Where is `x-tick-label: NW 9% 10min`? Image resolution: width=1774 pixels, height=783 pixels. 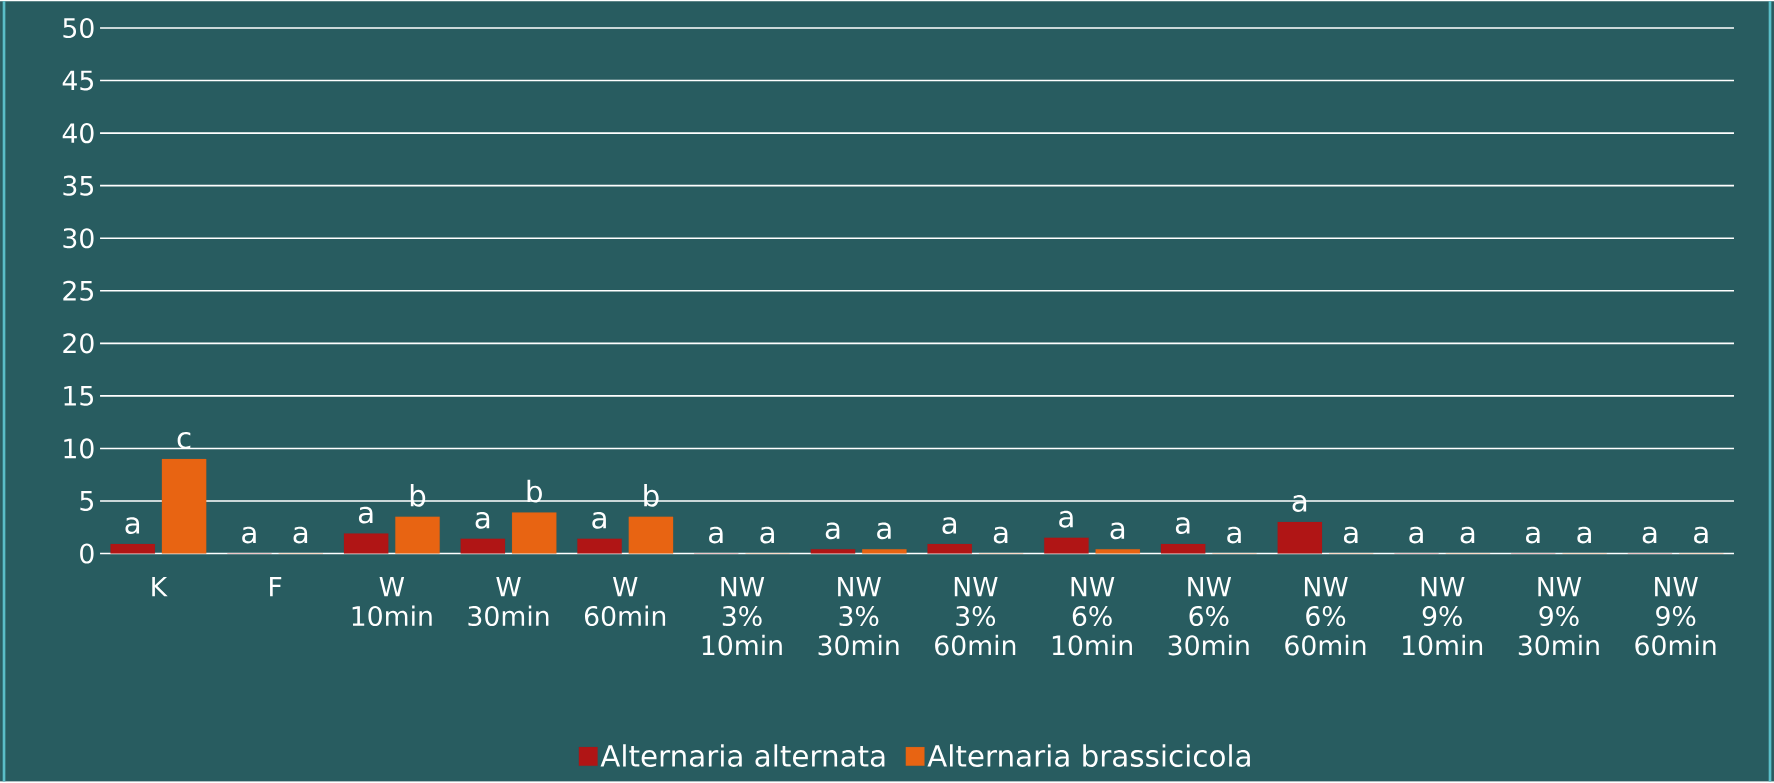 x-tick-label: NW 9% 10min is located at coordinates (1443, 616).